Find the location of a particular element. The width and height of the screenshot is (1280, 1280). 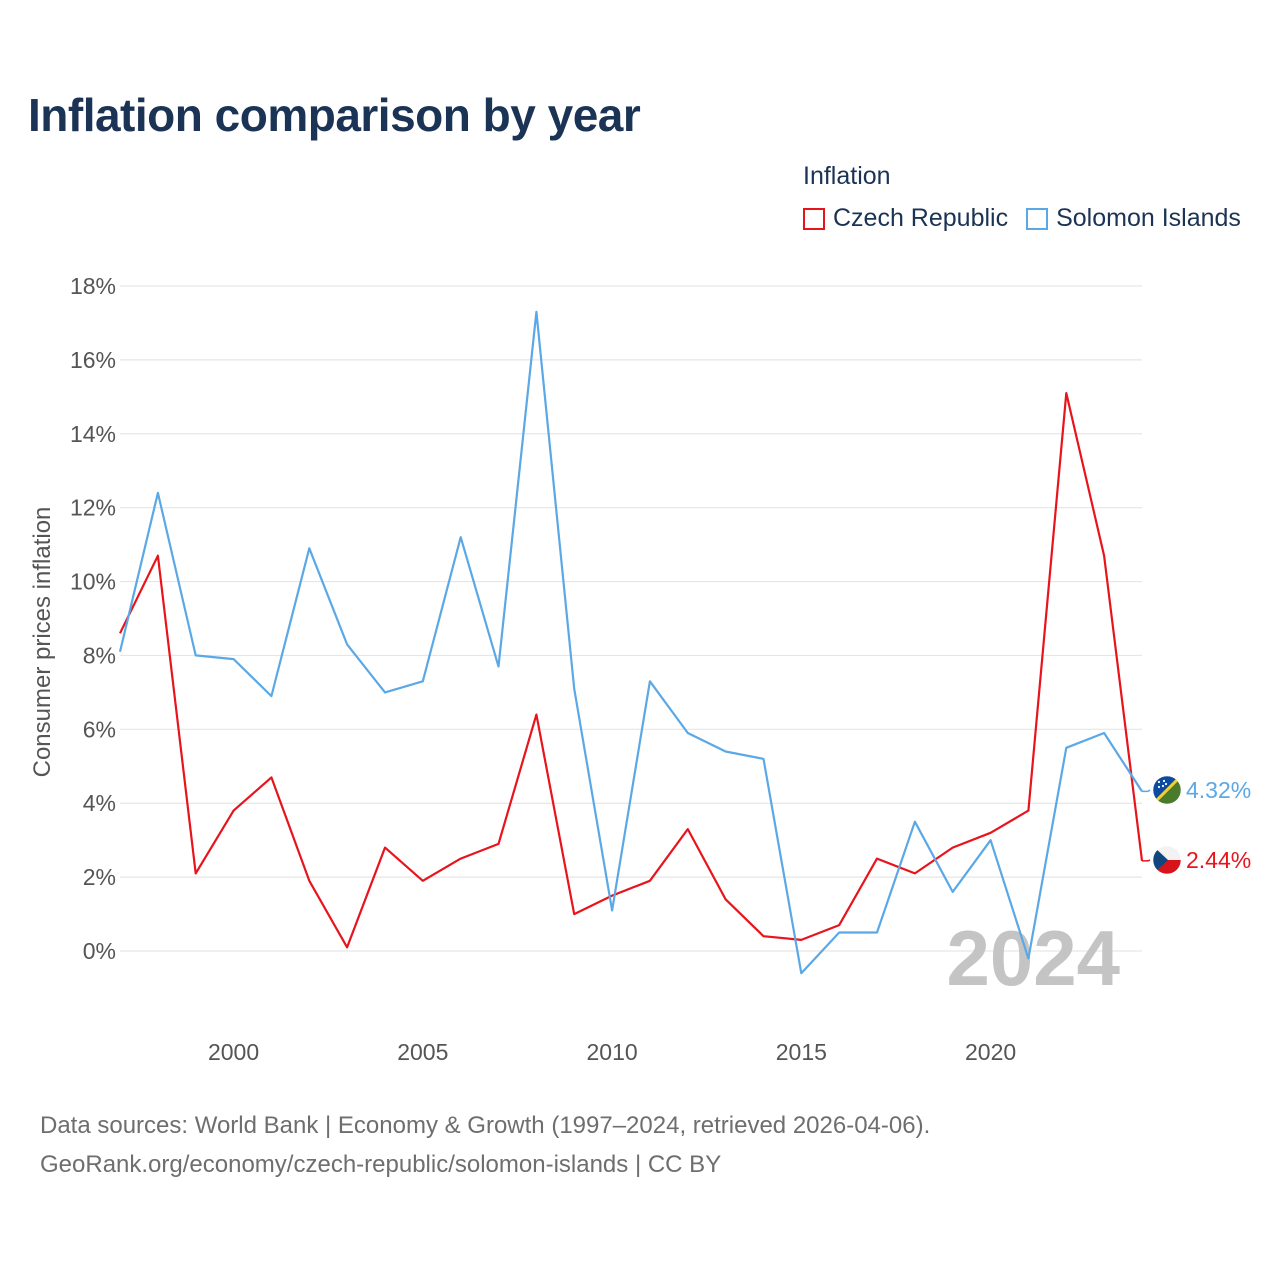

y-axis: 0% 2% 4% 6% 8% 10% 12% 14% 16% 18% is located at coordinates (93, 618).